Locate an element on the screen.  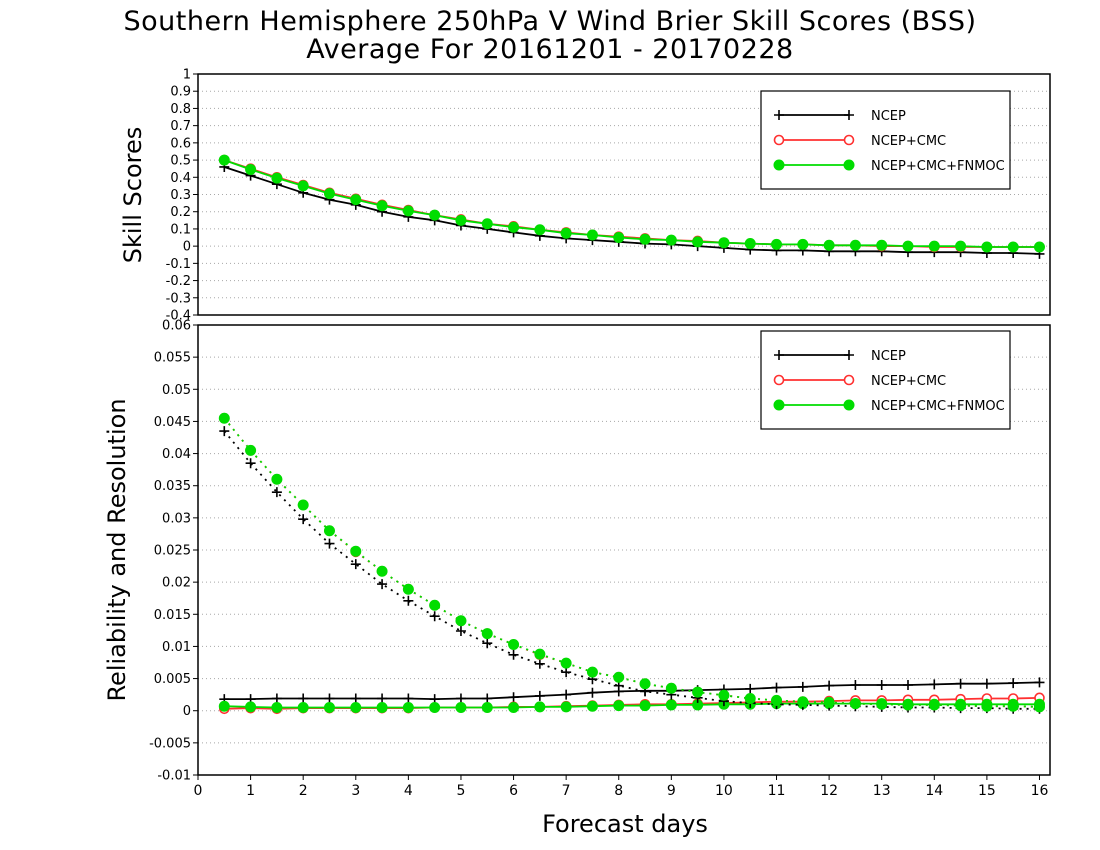
y-tick-label: 0.9 is located at coordinates (180, 92).